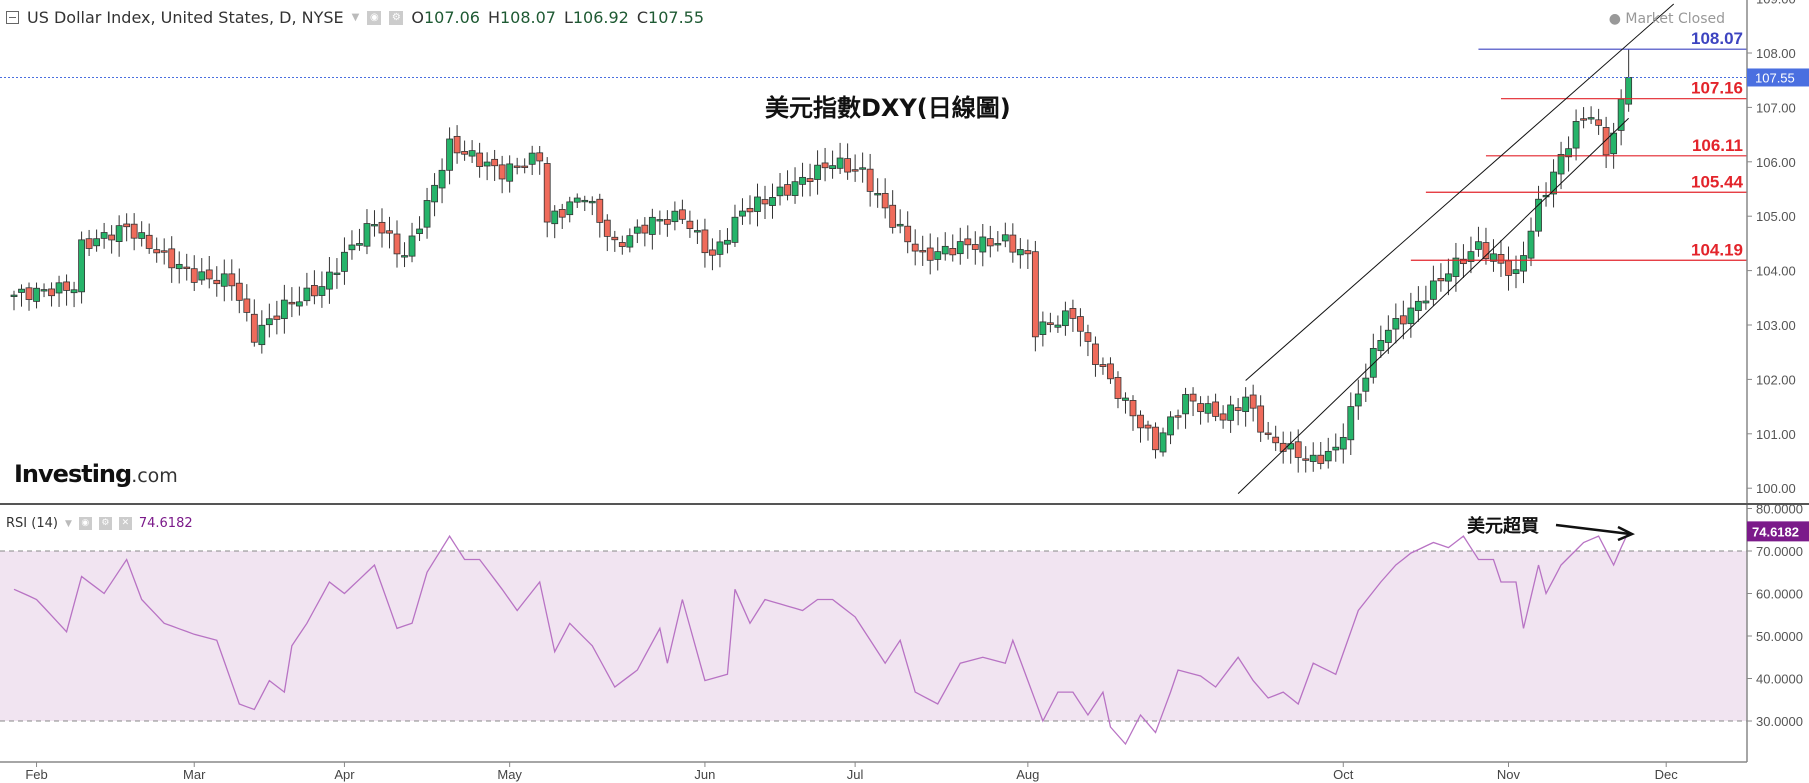 The image size is (1809, 783). Describe the element at coordinates (185, 17) in the screenshot. I see `symbol-title: US Dollar Index, United States, D, NYSE` at that location.